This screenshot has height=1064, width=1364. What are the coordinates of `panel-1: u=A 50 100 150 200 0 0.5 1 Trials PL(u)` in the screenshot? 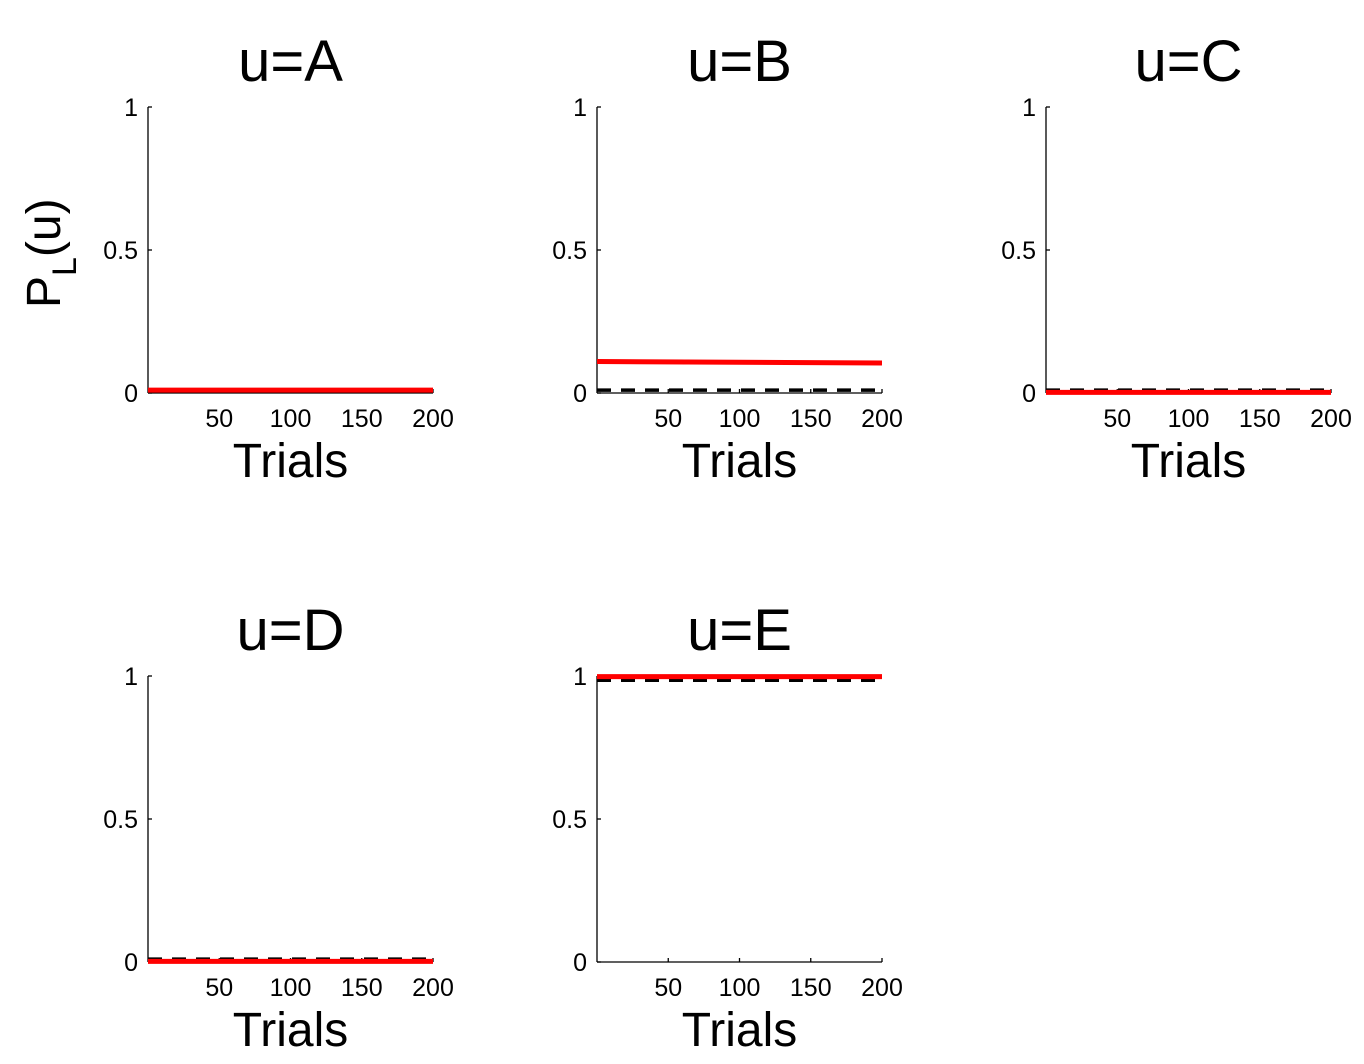 It's located at (236, 258).